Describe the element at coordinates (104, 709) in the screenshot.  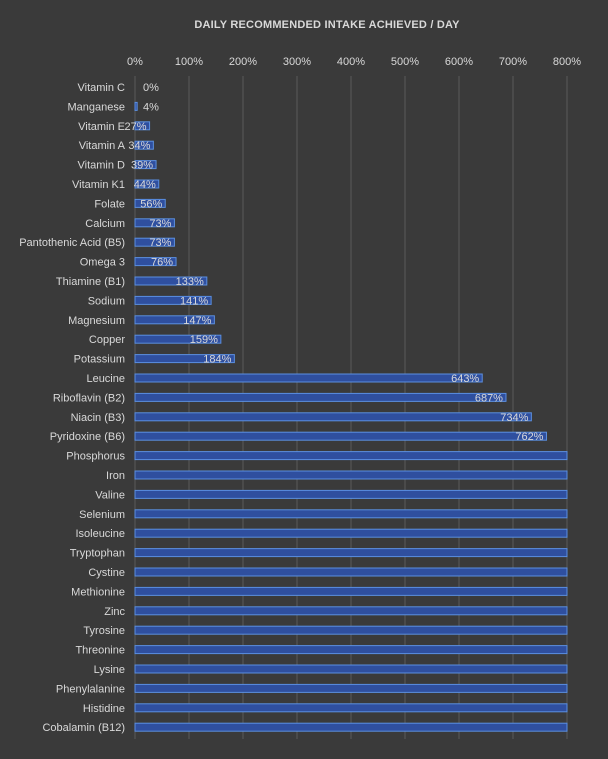
I see `y-category-label: Histidine` at that location.